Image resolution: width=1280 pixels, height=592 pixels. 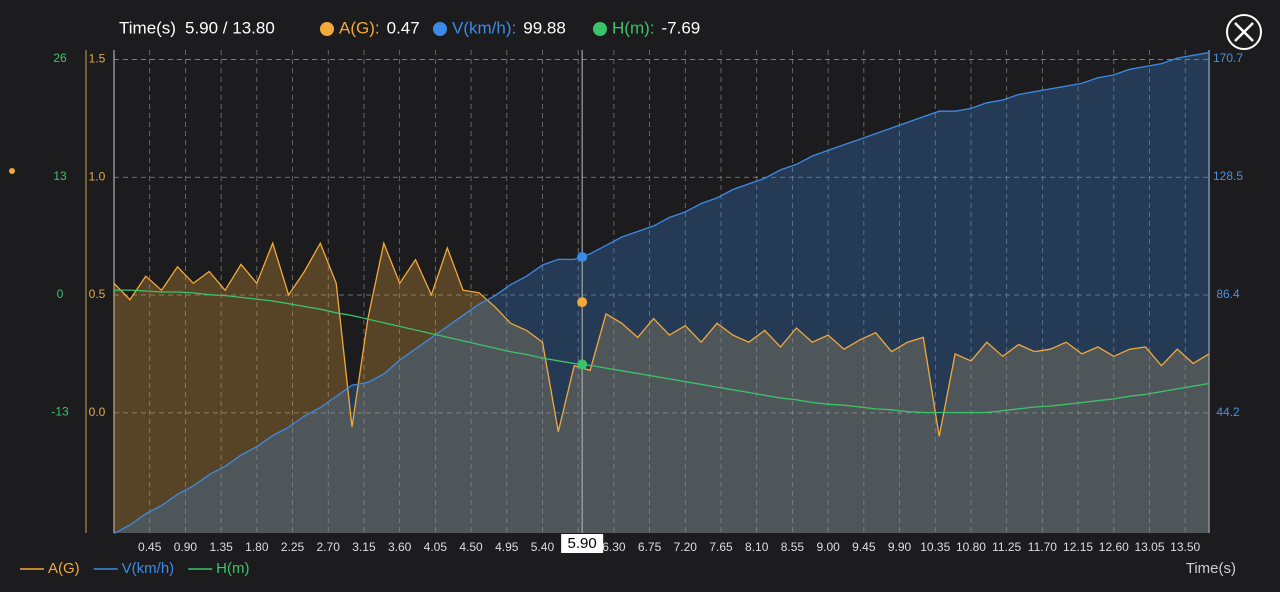 I want to click on y3-tick-label: 13, so click(x=60, y=176).